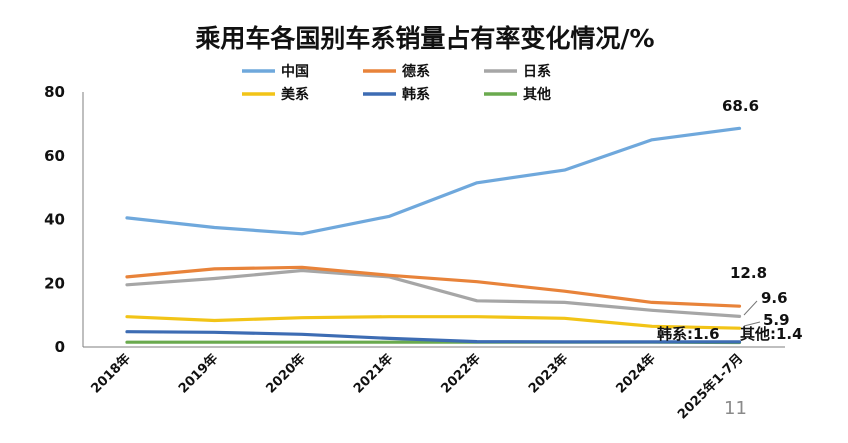 The image size is (848, 443). Describe the element at coordinates (774, 298) in the screenshot. I see `label-japanese-latest: 9.6` at that location.